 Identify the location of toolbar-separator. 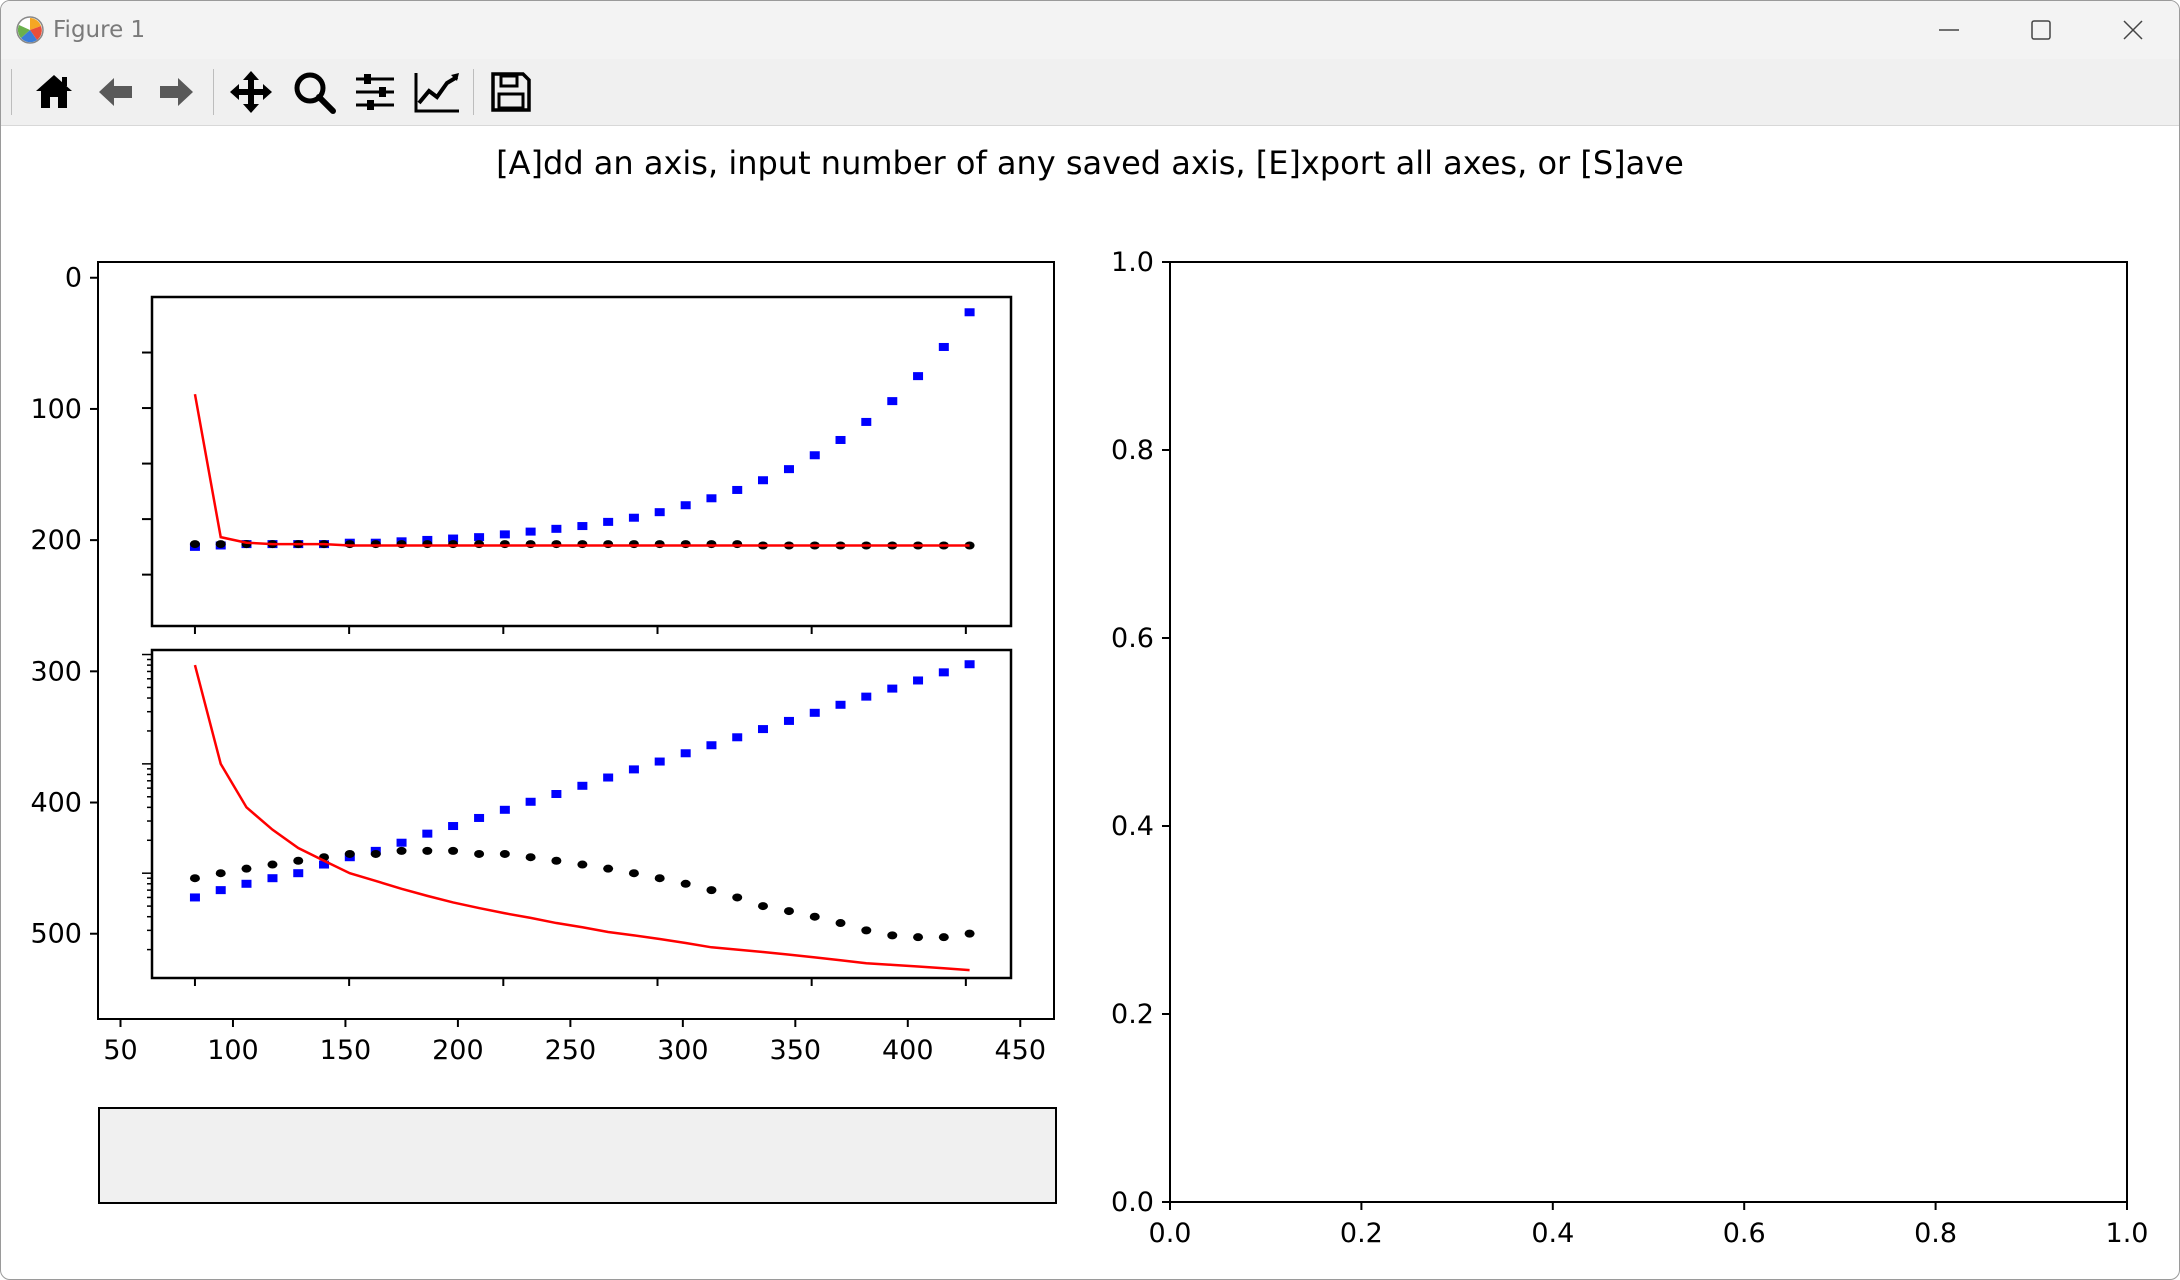
(213, 92).